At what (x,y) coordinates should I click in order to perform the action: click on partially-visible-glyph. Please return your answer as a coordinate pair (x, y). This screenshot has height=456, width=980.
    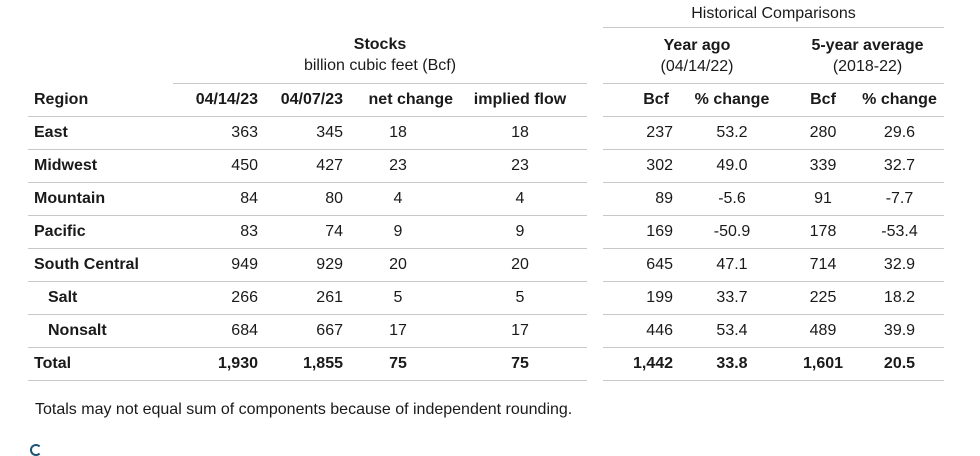
    Looking at the image, I should click on (36, 450).